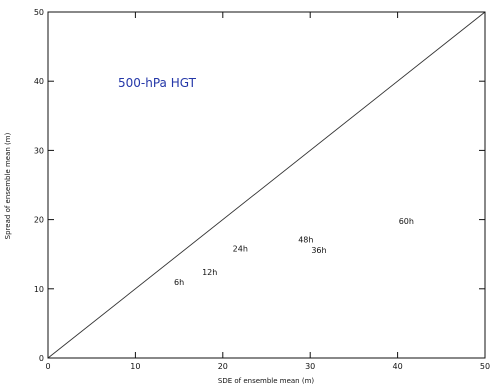 This screenshot has width=492, height=386. What do you see at coordinates (310, 366) in the screenshot?
I see `x-tick-label: 30` at bounding box center [310, 366].